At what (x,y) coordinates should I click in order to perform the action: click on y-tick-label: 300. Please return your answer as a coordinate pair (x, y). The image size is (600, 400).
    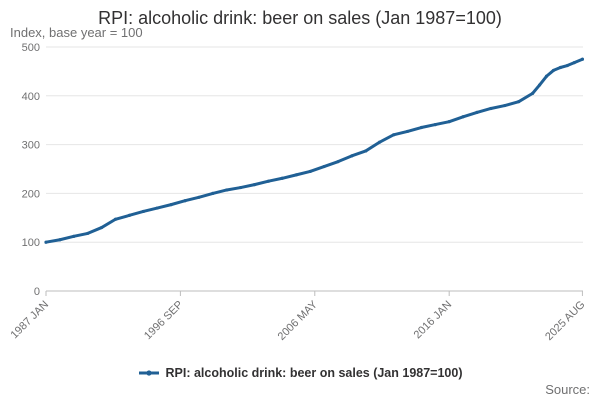
    Looking at the image, I should click on (31, 146).